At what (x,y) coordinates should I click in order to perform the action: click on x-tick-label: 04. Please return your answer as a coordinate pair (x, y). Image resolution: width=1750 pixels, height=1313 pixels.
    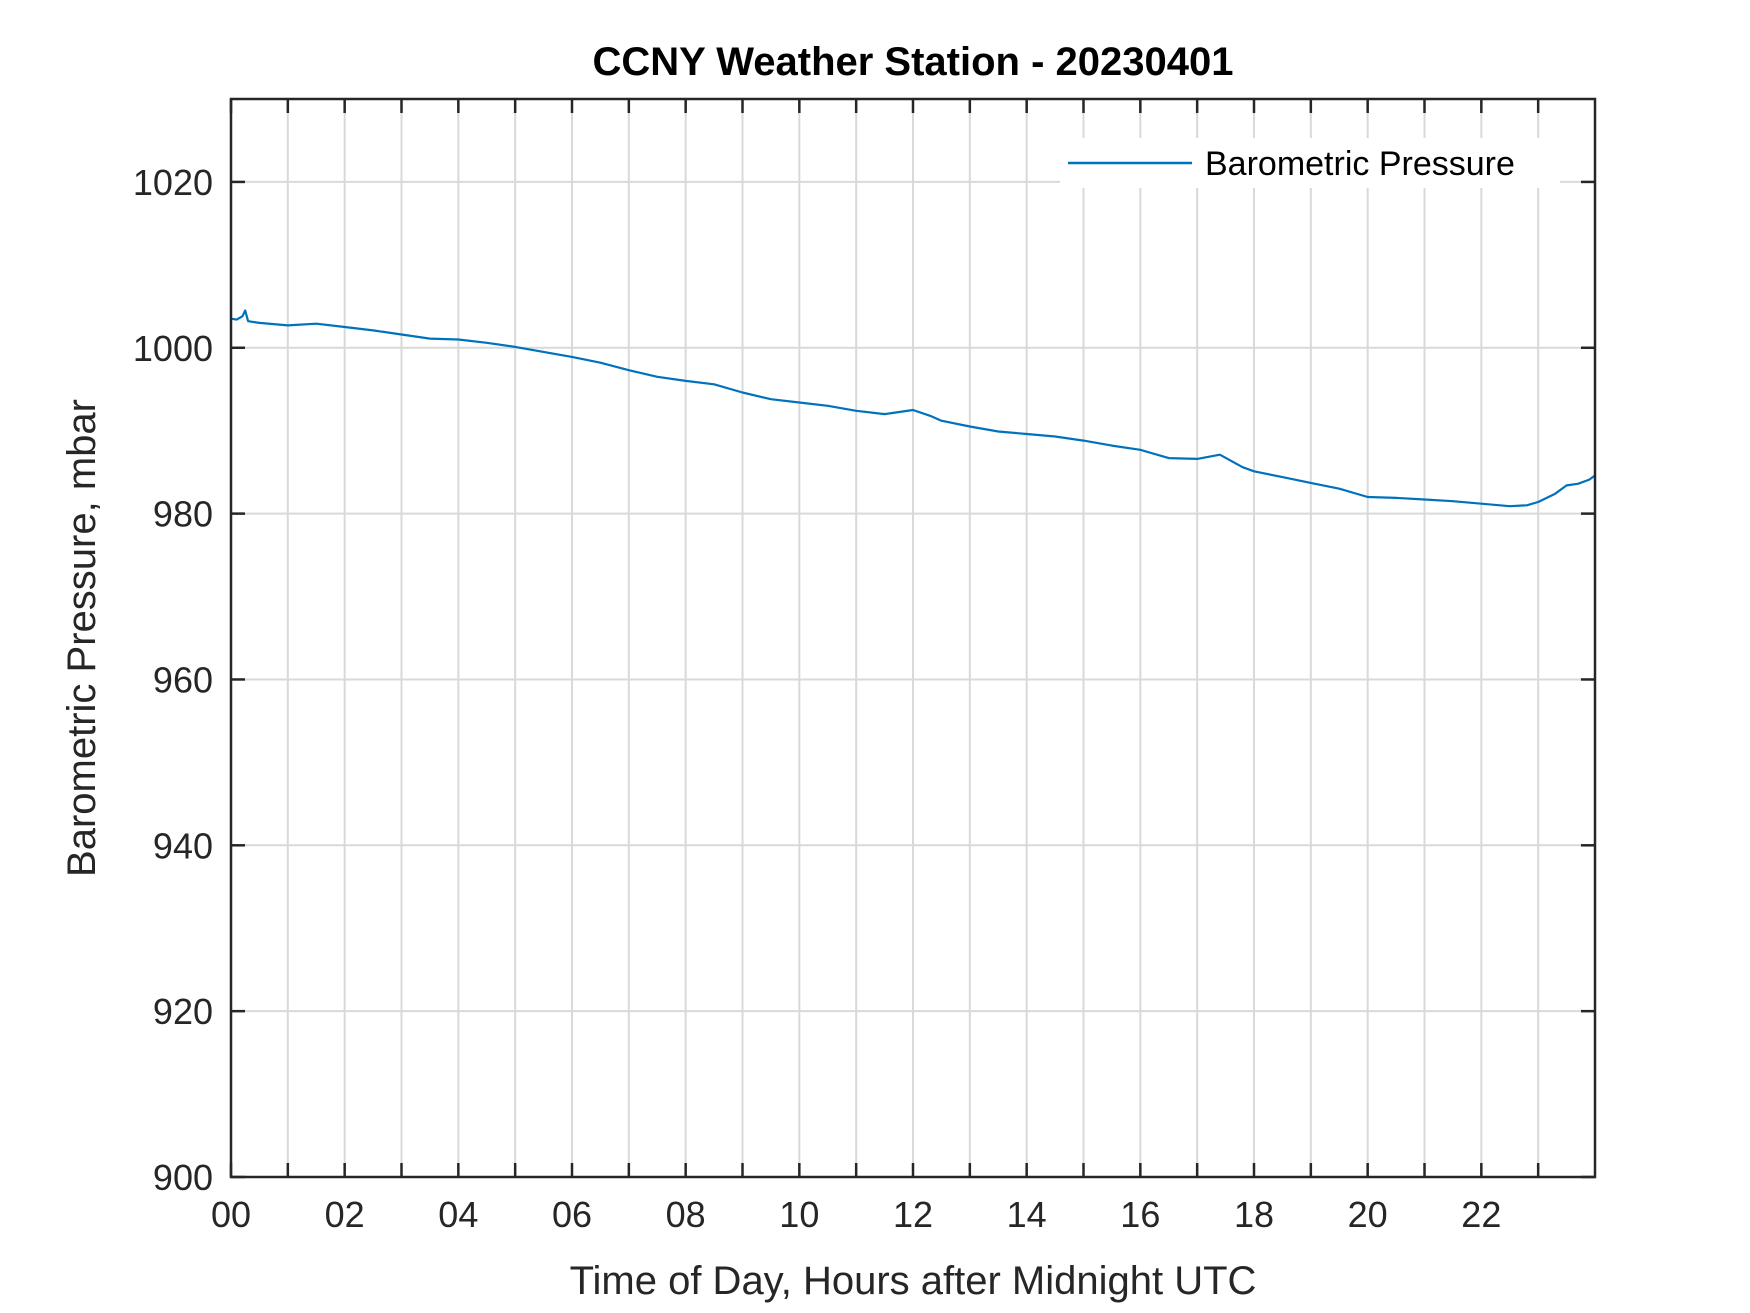
    Looking at the image, I should click on (458, 1214).